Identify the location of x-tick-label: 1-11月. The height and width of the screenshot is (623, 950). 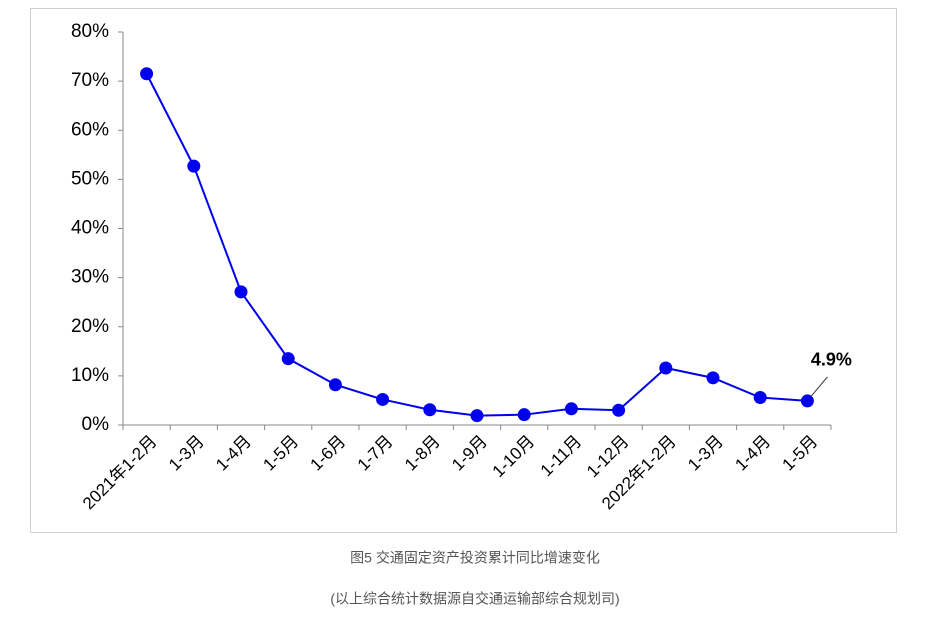
(561, 456).